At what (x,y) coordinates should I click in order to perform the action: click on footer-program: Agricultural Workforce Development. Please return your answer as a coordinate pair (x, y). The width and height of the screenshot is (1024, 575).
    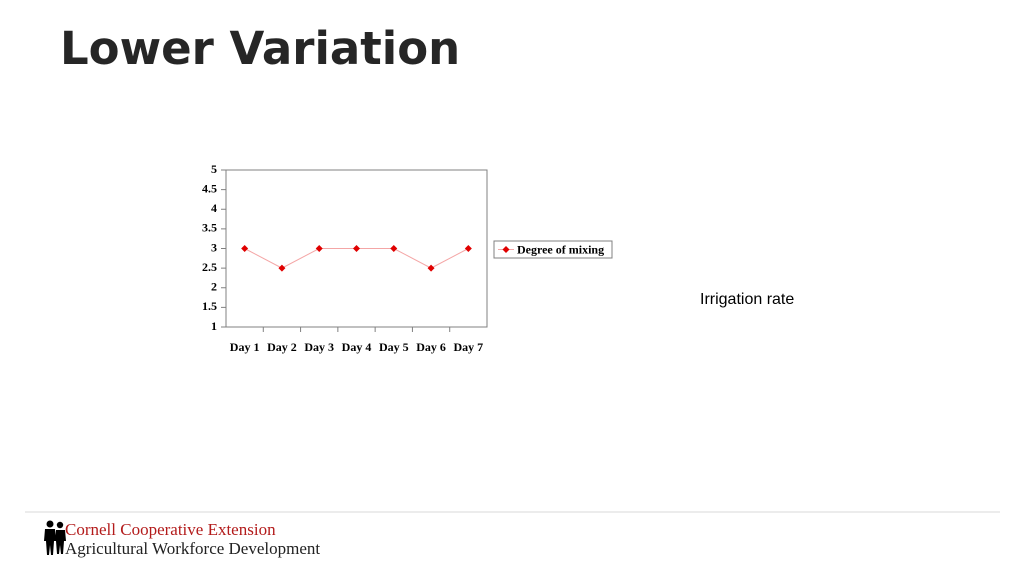
    Looking at the image, I should click on (192, 548).